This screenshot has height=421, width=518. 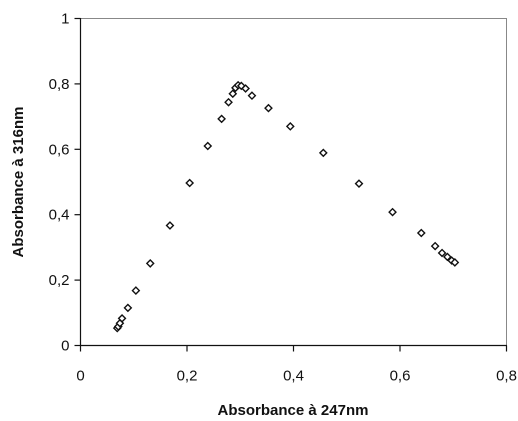 What do you see at coordinates (65, 346) in the screenshot?
I see `y-tick-label: 0` at bounding box center [65, 346].